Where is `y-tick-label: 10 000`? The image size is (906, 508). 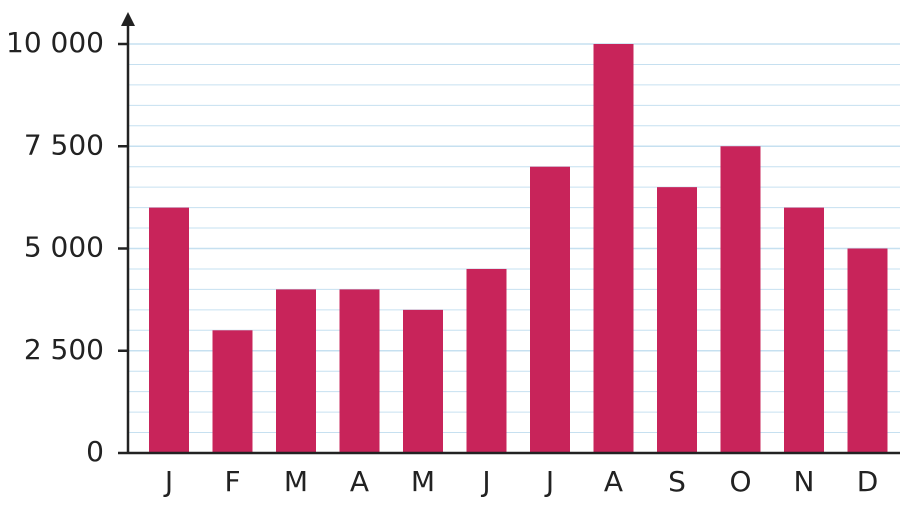 y-tick-label: 10 000 is located at coordinates (55, 42).